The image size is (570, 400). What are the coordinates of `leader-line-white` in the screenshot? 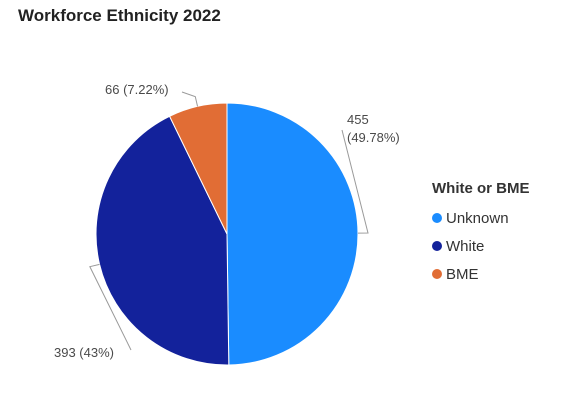 It's located at (110, 307).